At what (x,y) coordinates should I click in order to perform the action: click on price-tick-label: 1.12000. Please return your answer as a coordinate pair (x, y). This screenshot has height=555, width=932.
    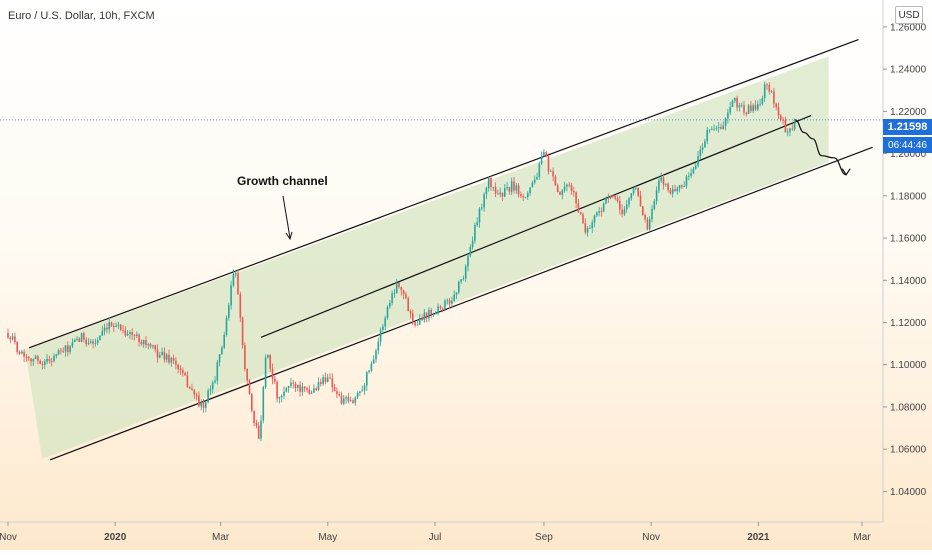
    Looking at the image, I should click on (908, 323).